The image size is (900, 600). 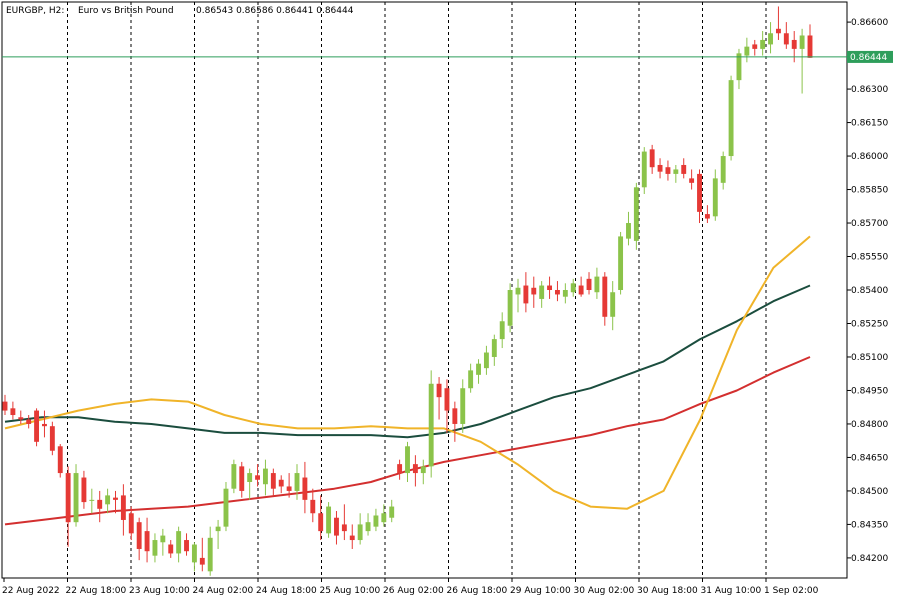 What do you see at coordinates (869, 23) in the screenshot?
I see `y-tick-label: 0.86600` at bounding box center [869, 23].